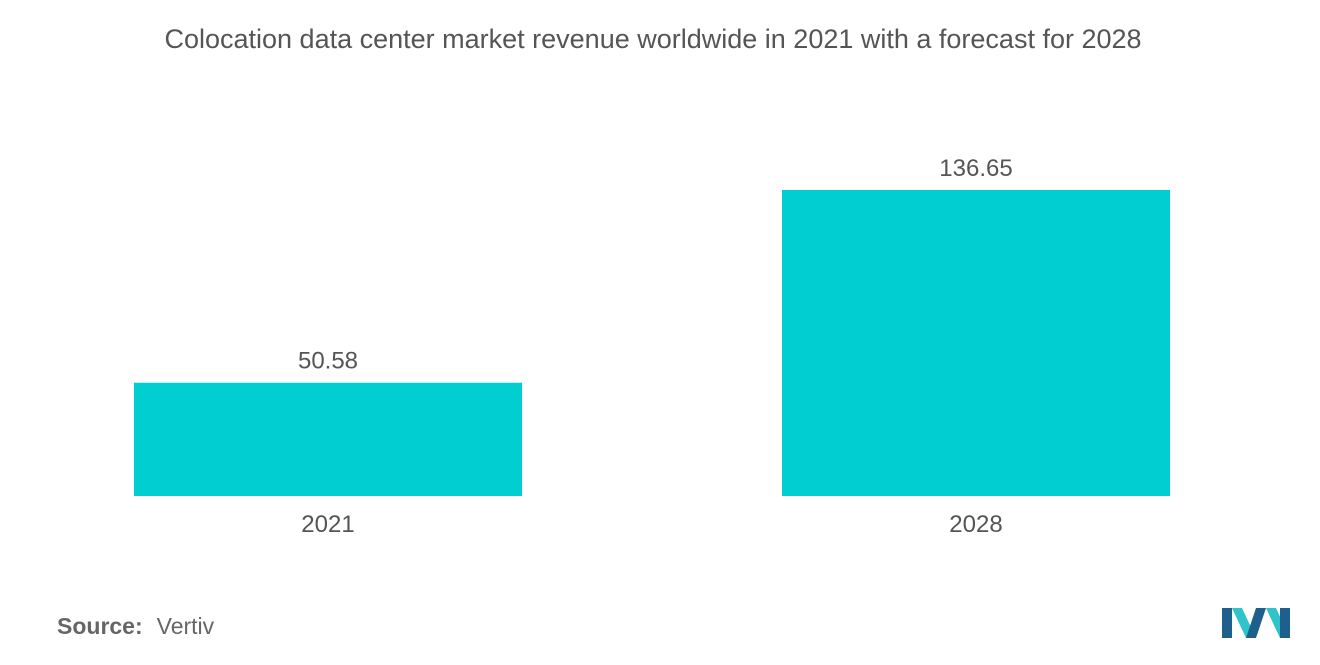 This screenshot has width=1320, height=665. I want to click on mordor-intelligence-logo-icon, so click(1256, 623).